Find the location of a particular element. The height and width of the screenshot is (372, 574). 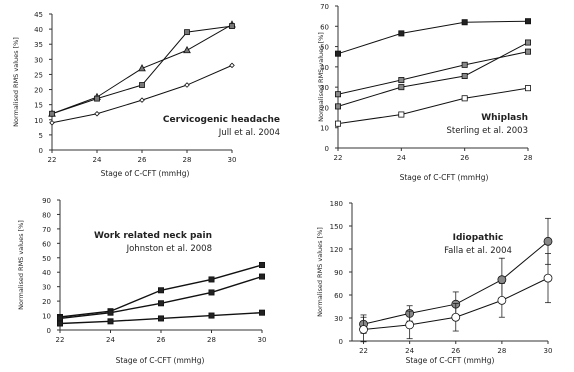

y-tick-label: 150 is located at coordinates (336, 227).